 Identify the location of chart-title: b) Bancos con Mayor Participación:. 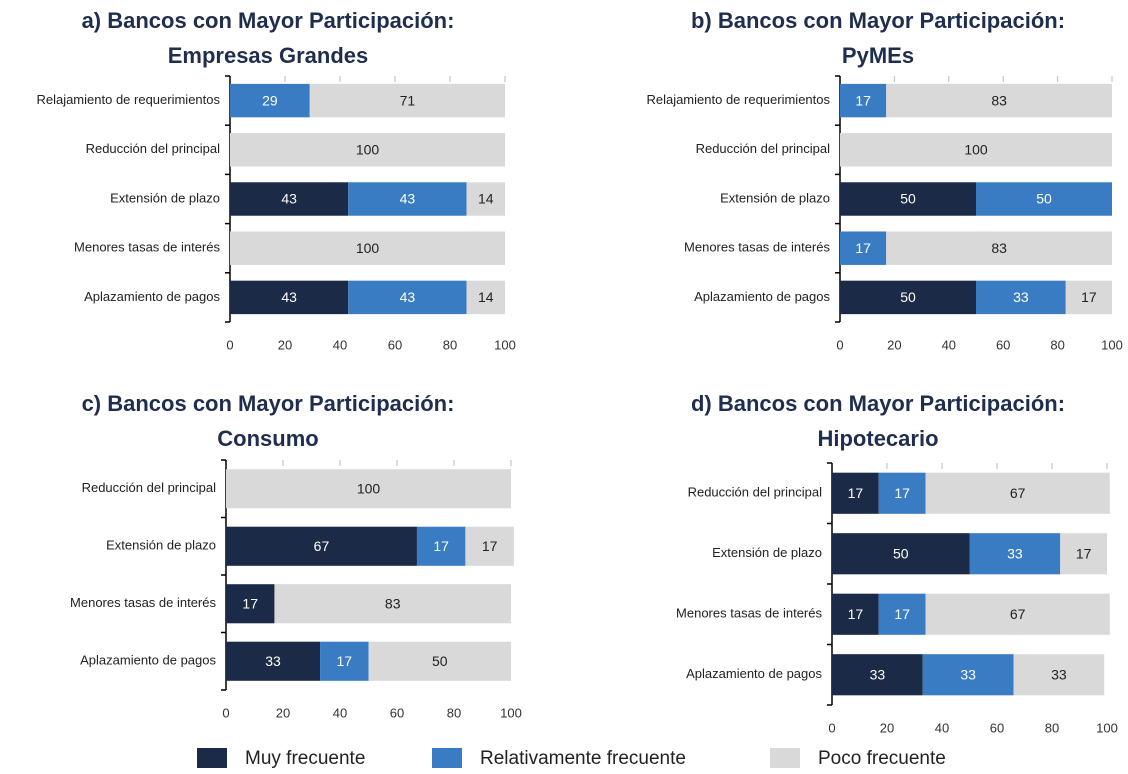
(878, 20).